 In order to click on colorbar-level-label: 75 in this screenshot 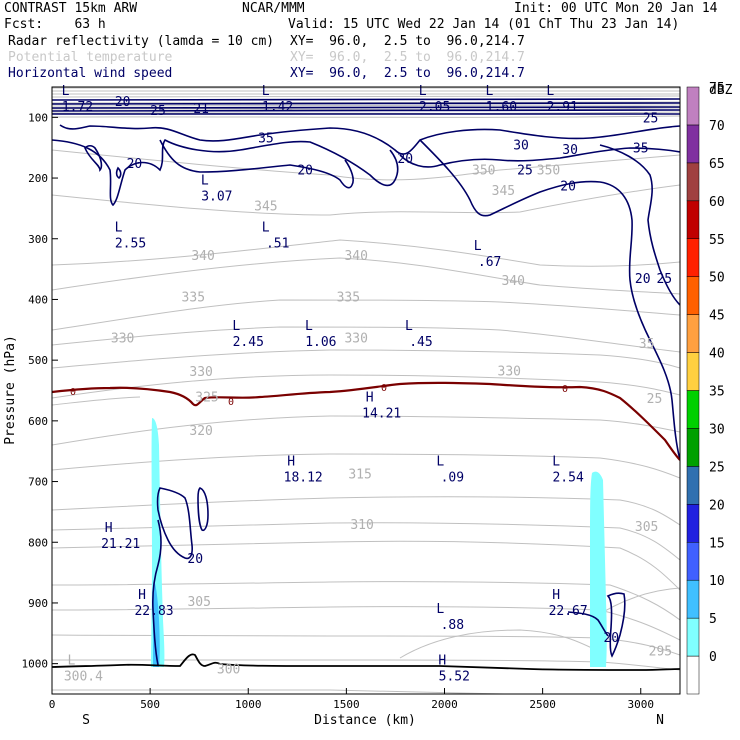, I will do `click(717, 88)`.